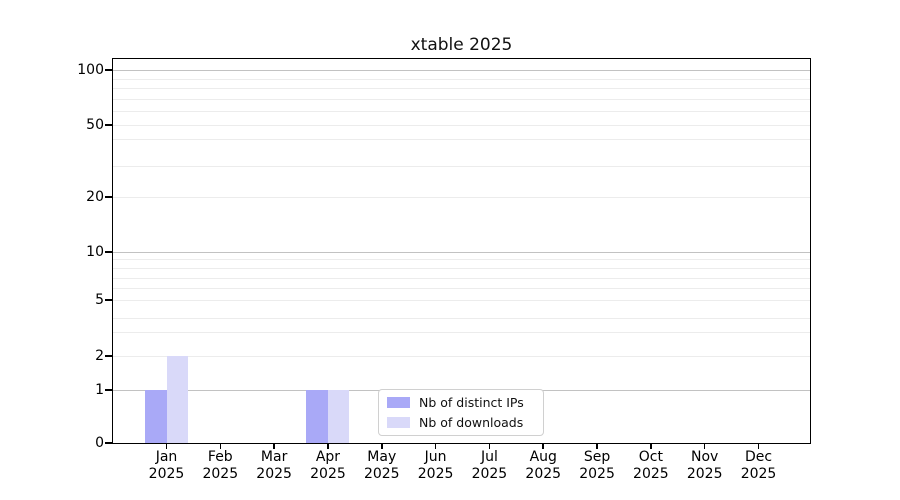 Image resolution: width=900 pixels, height=500 pixels. I want to click on x-tick-label-feb: Feb 2025, so click(220, 466).